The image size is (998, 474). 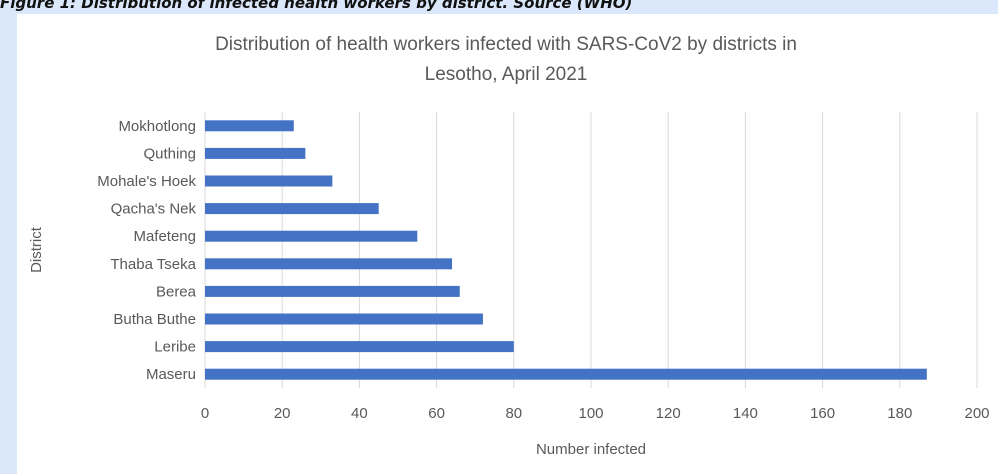 I want to click on bar-thaba-tseka, so click(x=329, y=264).